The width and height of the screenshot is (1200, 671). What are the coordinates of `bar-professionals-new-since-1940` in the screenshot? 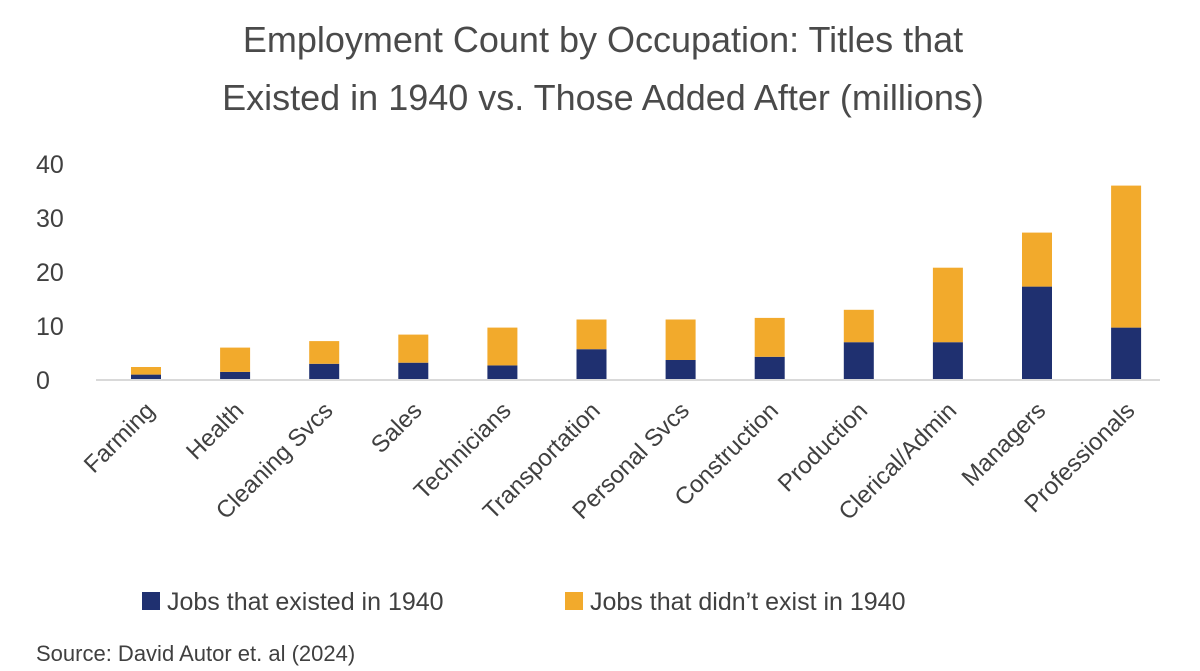 It's located at (1126, 256).